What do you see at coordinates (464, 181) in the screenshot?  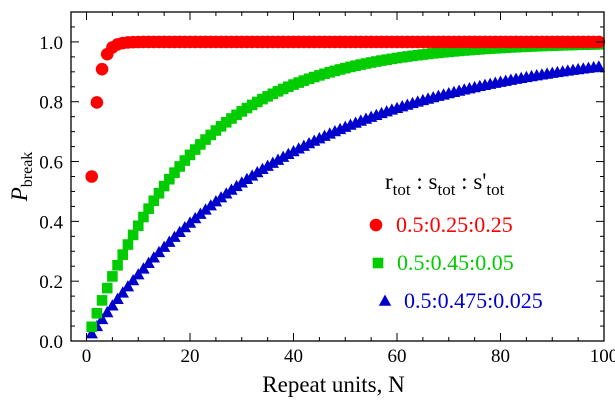 I see `legend-title-sep2: :` at bounding box center [464, 181].